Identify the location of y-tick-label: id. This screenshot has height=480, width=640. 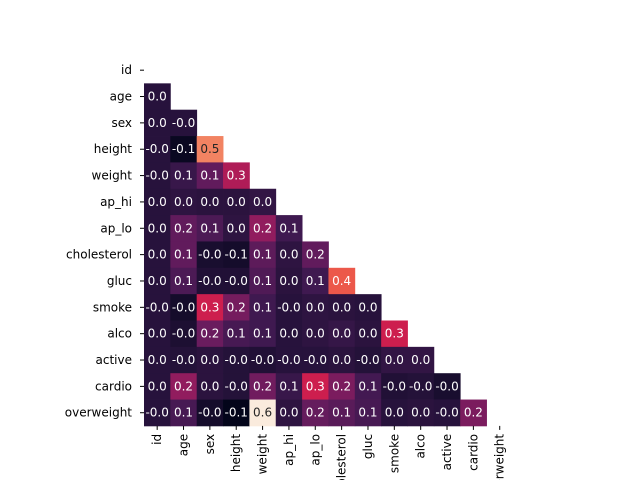
(126, 70).